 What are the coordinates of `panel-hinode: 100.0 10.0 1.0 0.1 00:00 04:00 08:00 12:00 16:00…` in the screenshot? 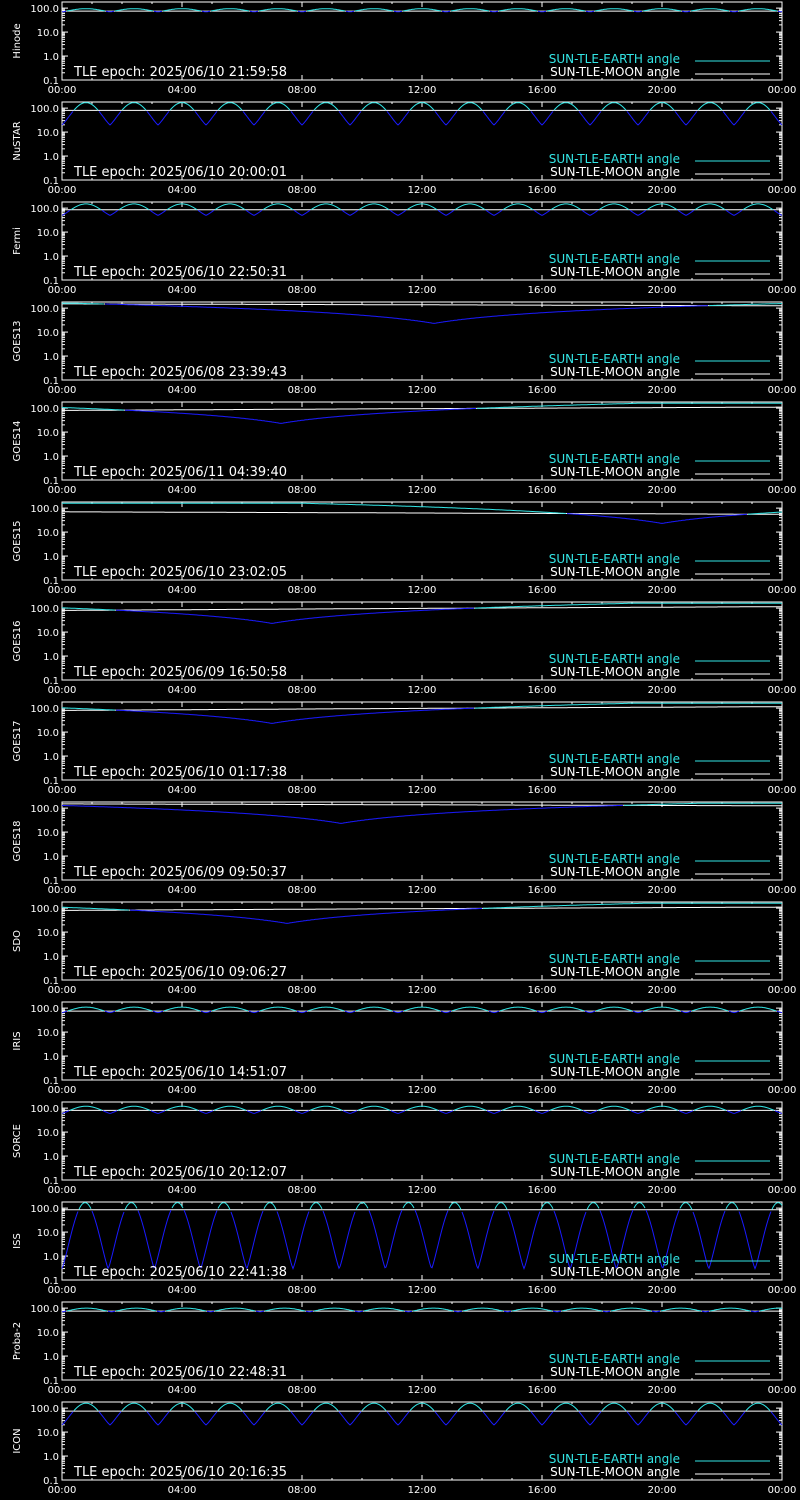 It's located at (400, 50).